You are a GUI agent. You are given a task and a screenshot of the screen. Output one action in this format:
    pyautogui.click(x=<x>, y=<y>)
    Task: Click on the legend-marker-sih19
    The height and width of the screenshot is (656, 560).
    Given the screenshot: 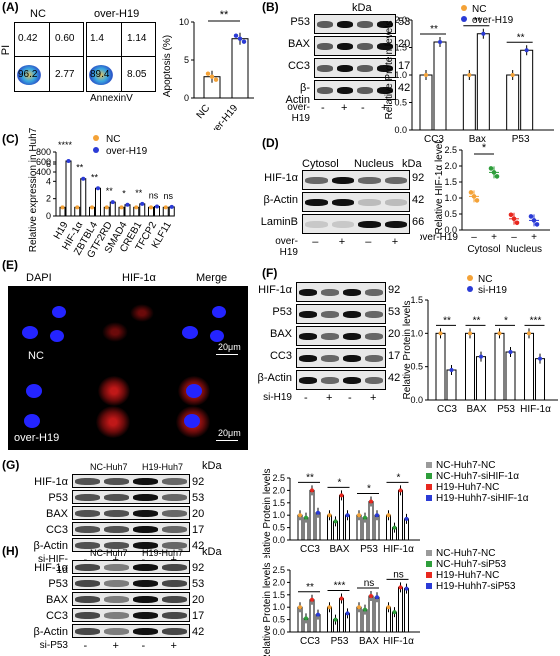 What is the action you would take?
    pyautogui.click(x=470, y=289)
    